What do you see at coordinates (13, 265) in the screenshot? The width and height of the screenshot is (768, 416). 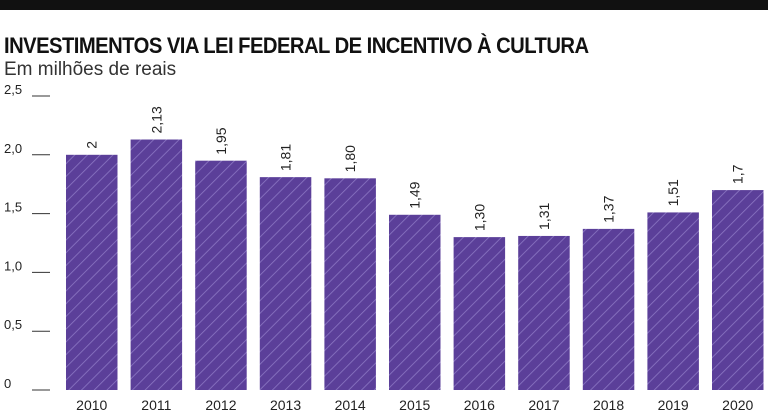 I see `y-tick-label: 1,0` at bounding box center [13, 265].